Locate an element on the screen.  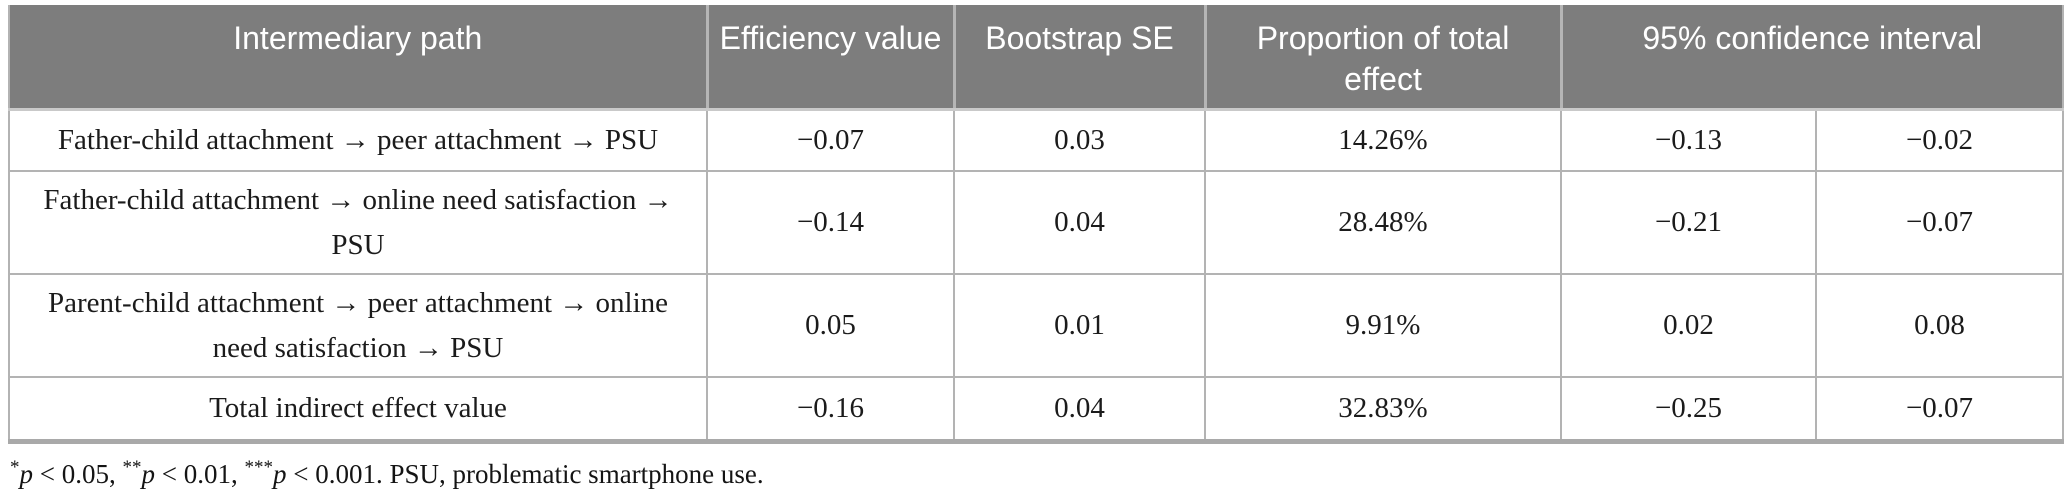
cell-ci-lower: 0.02 is located at coordinates (1688, 325).